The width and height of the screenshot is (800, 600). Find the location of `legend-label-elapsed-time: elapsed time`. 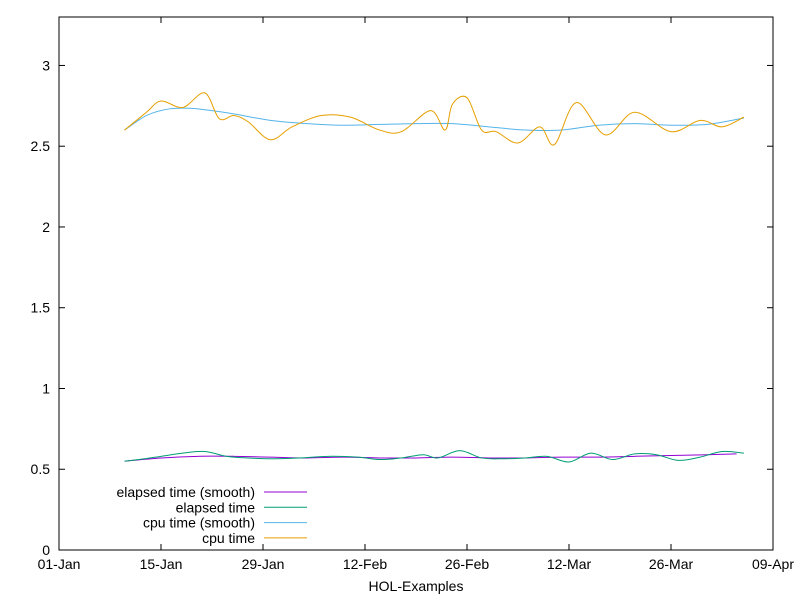

legend-label-elapsed-time: elapsed time is located at coordinates (216, 507).